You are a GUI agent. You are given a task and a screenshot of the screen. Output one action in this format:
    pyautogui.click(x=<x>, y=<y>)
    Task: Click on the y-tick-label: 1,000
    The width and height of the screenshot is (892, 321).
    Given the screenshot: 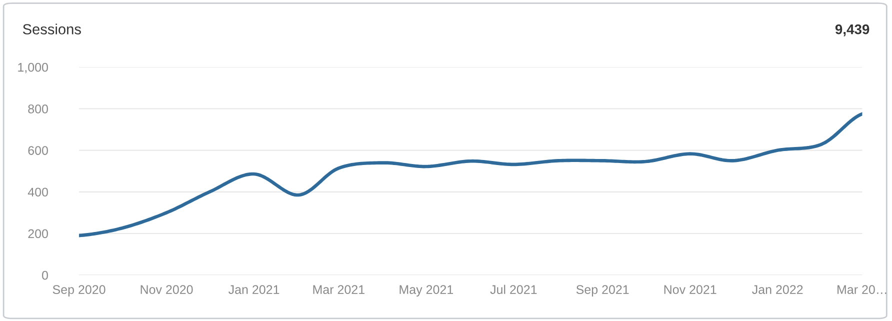 What is the action you would take?
    pyautogui.click(x=33, y=68)
    